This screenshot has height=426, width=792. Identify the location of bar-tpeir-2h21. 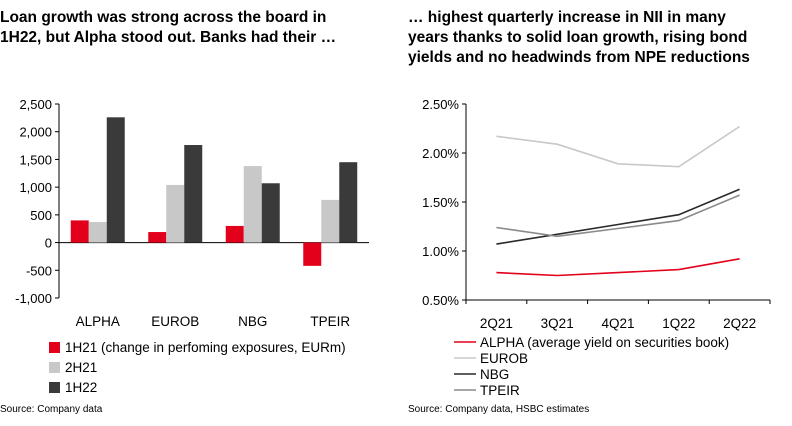
(330, 221).